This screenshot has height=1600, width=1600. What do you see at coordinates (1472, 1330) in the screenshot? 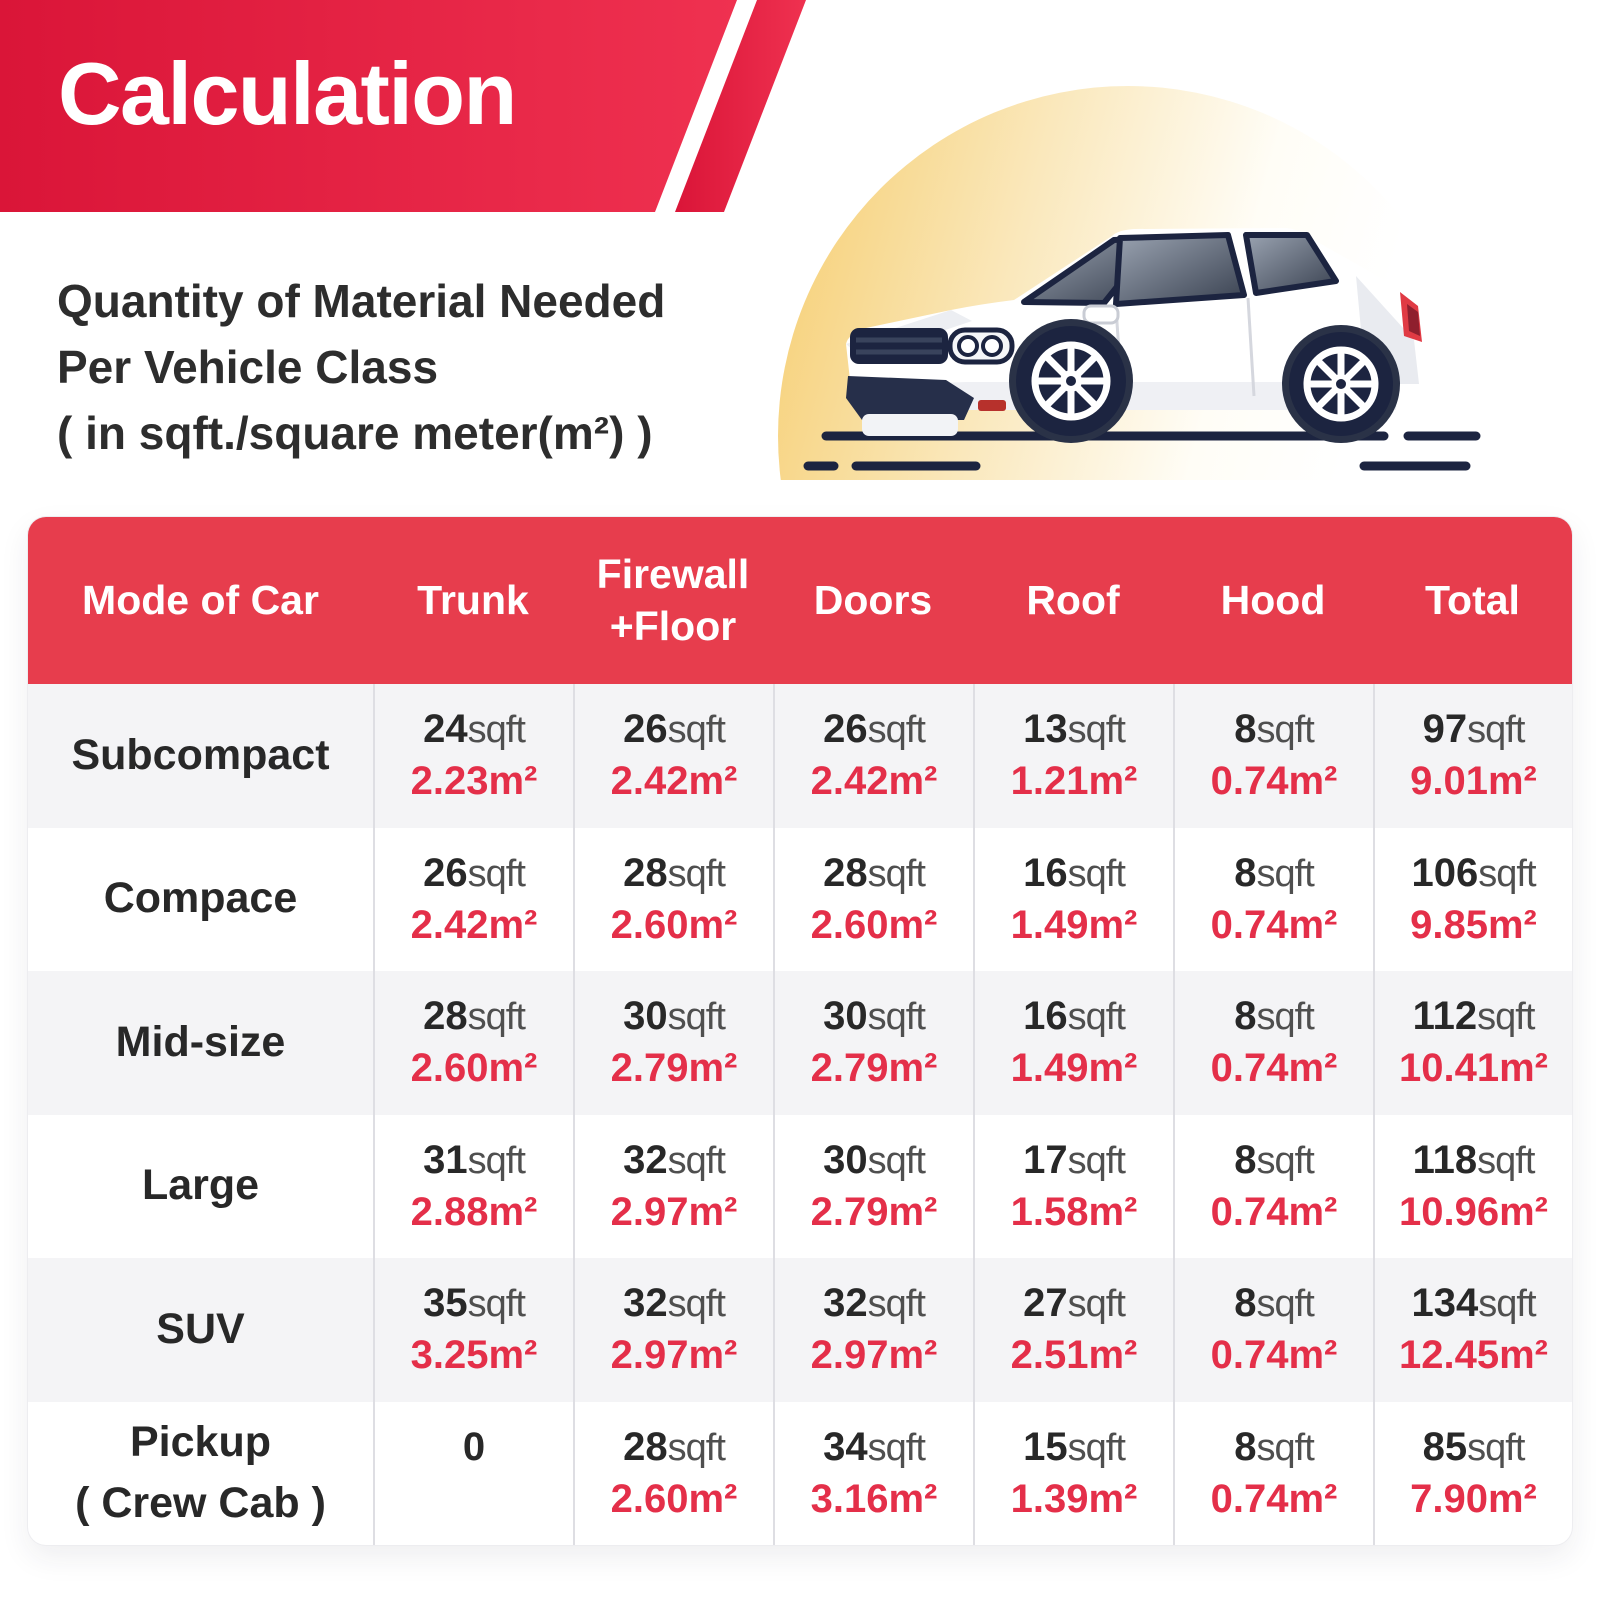
I see `table-cell: 134sqft 12.45m²` at bounding box center [1472, 1330].